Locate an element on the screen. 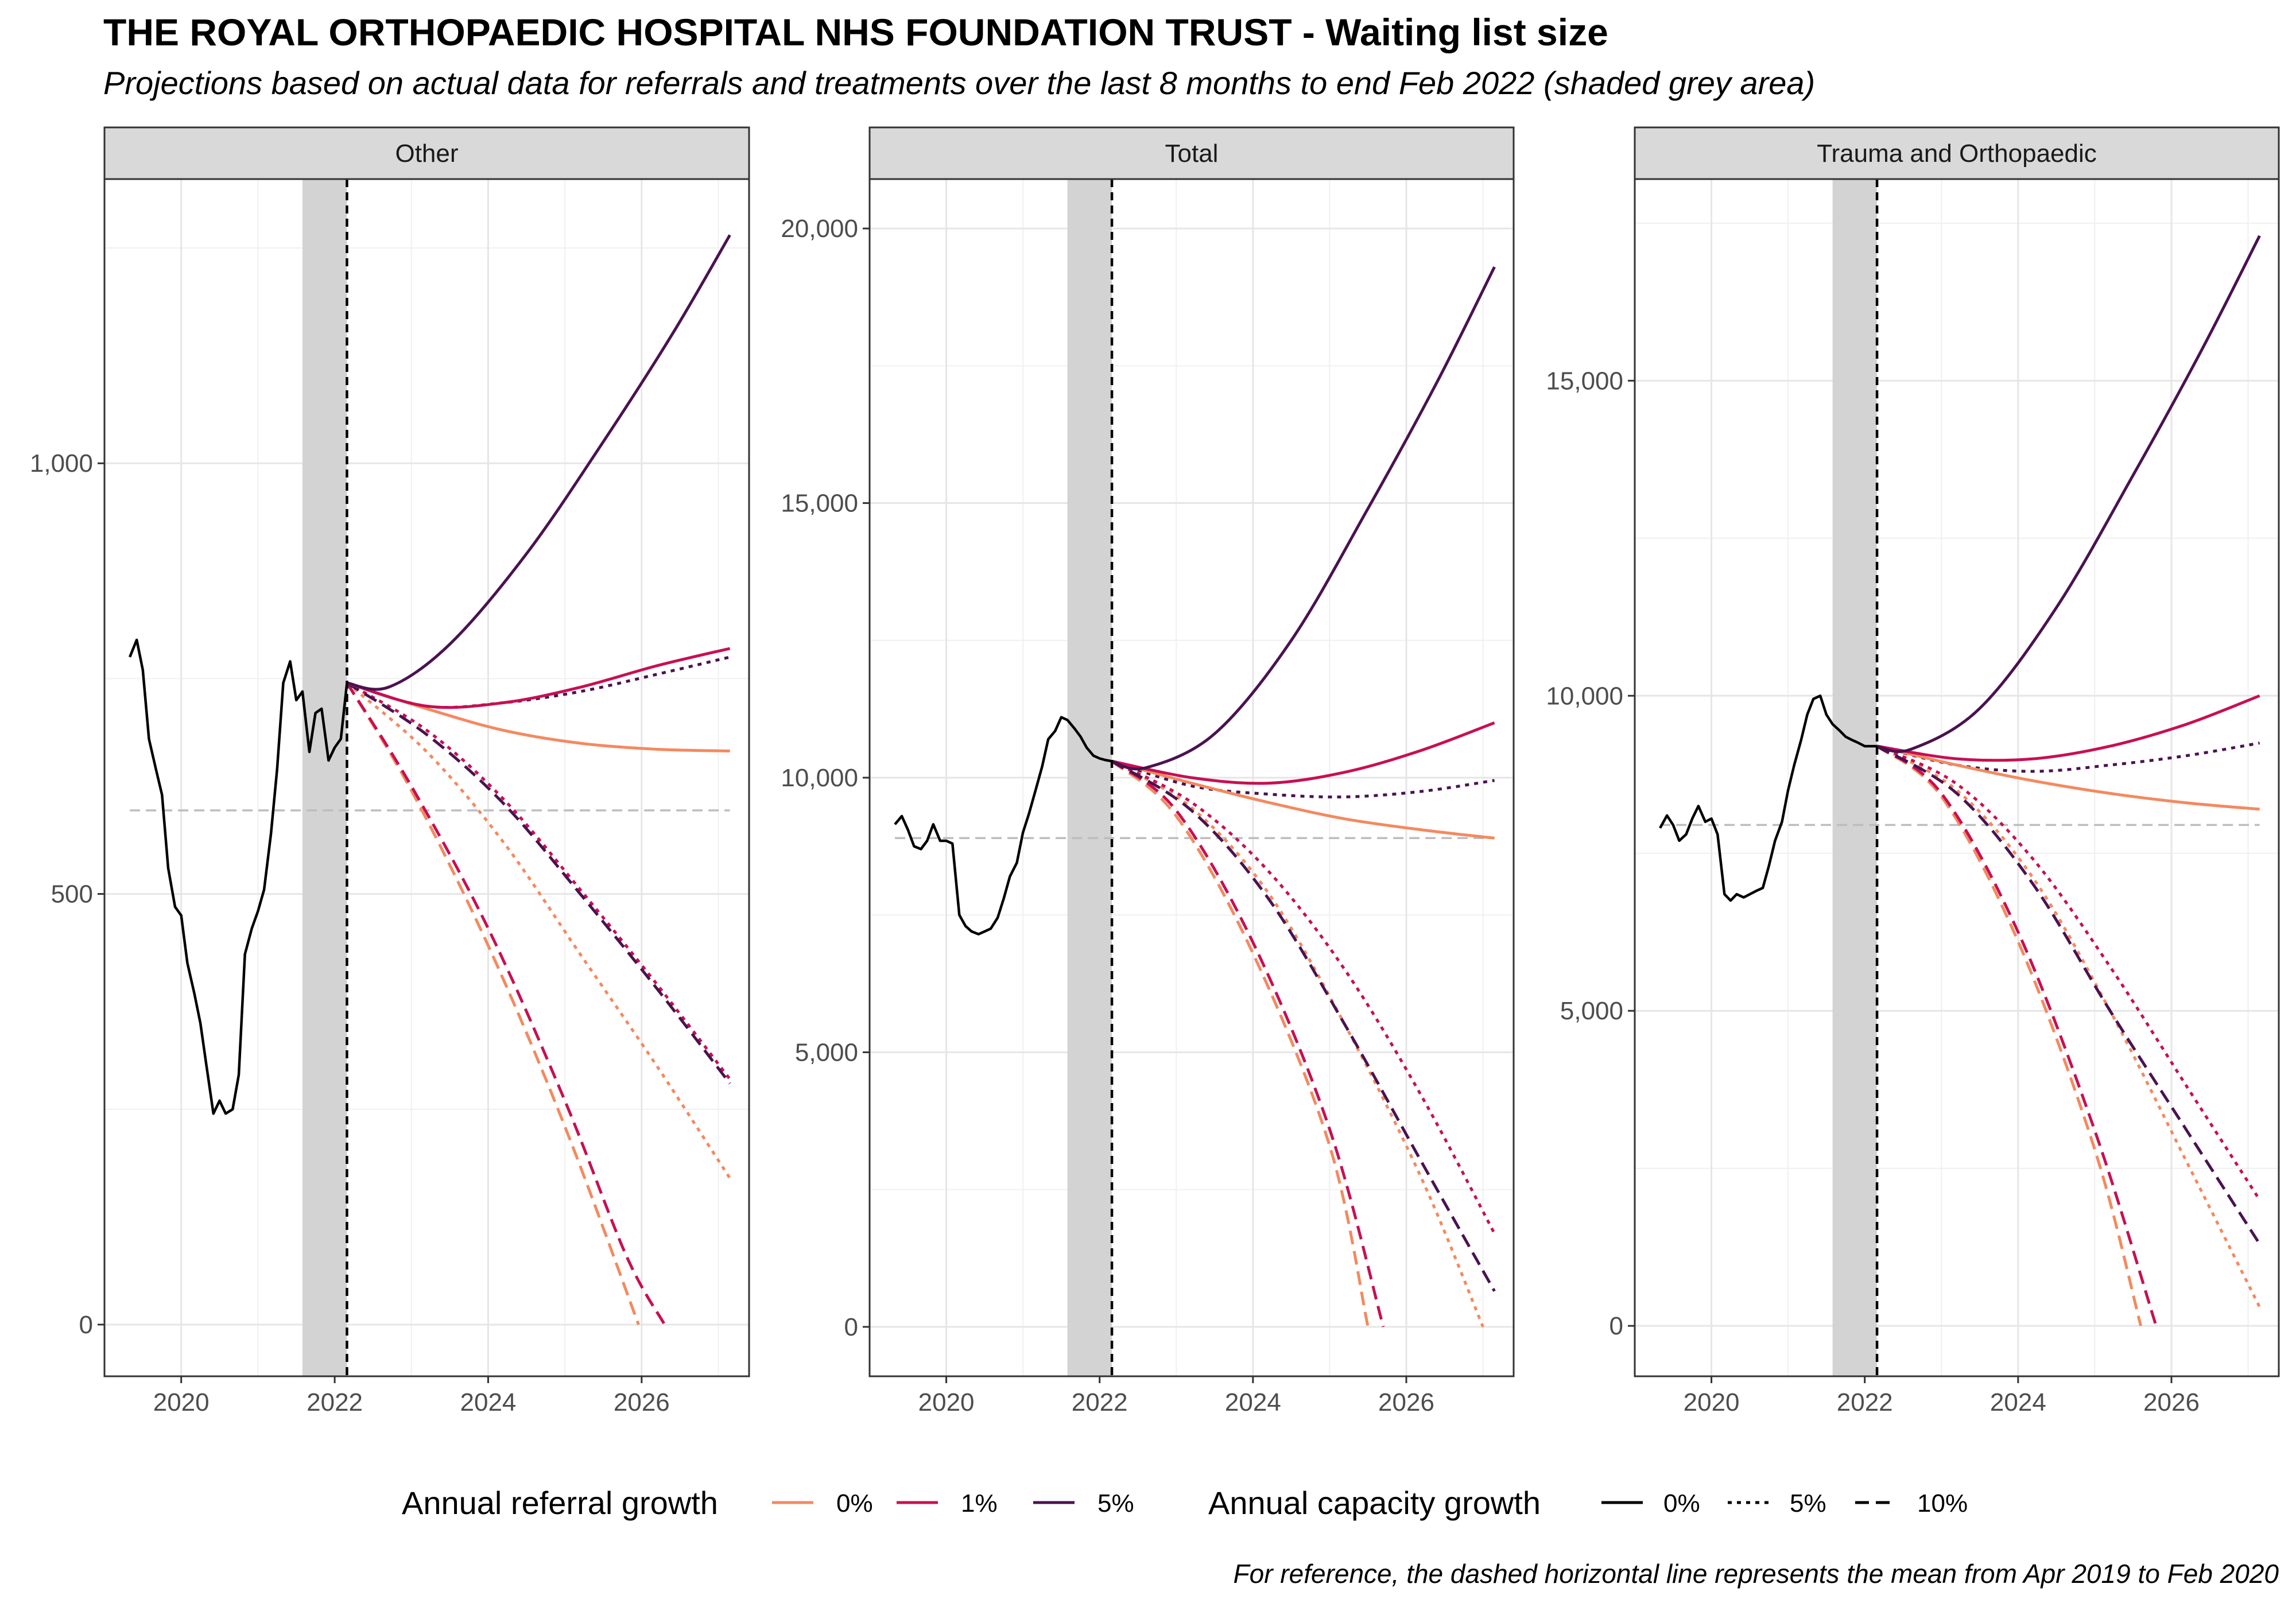 This screenshot has height=1607, width=2296. y-tick-label: 500 is located at coordinates (72, 895).